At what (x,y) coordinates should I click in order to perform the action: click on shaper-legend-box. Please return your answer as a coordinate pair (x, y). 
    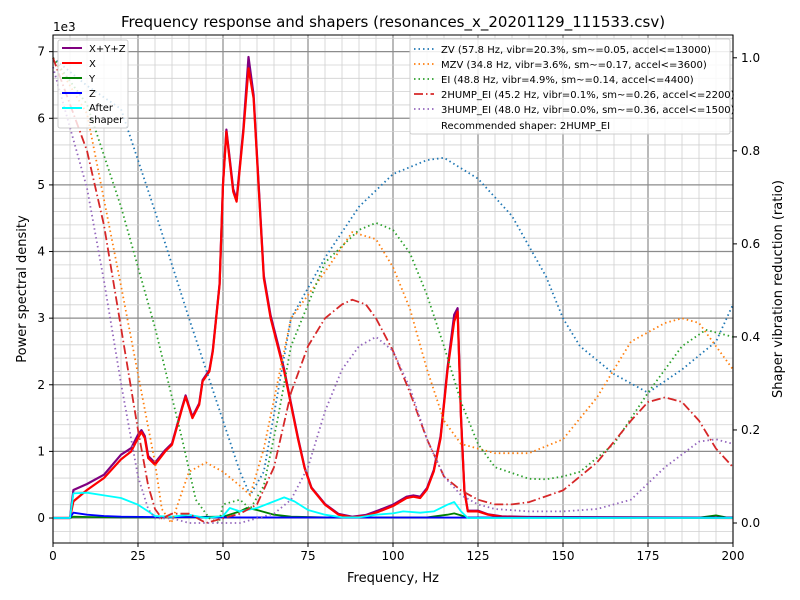
    Looking at the image, I should click on (570, 86).